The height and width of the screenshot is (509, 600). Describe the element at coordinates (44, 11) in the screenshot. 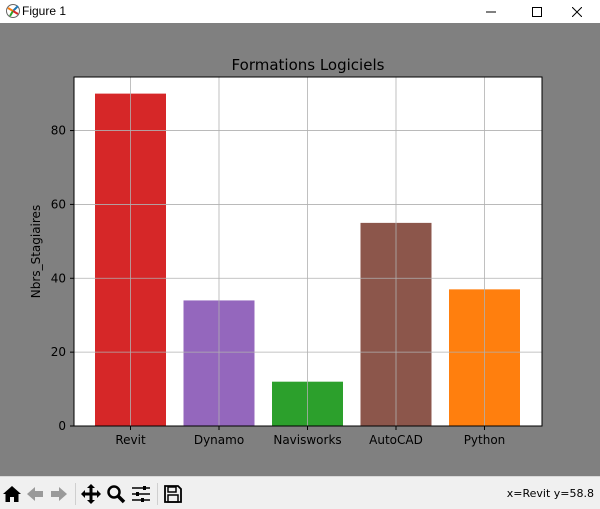

I see `window-title: Figure 1` at that location.